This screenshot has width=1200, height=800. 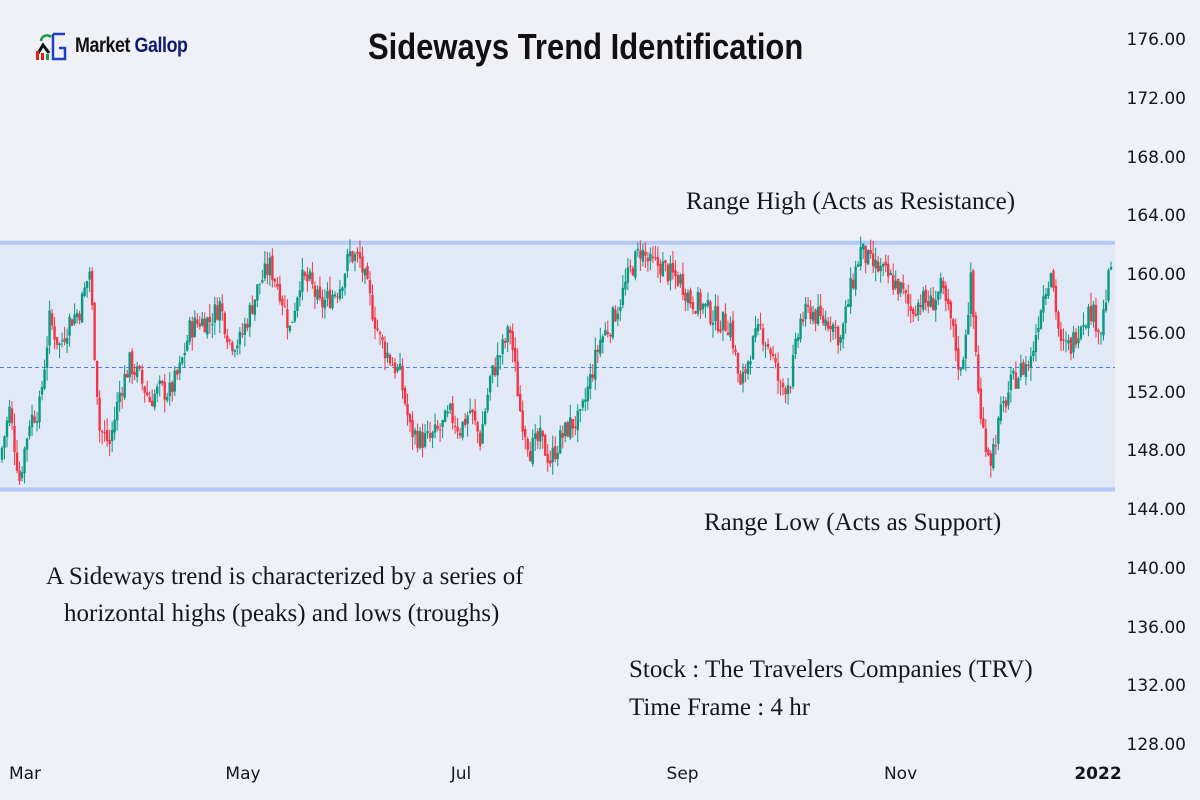 I want to click on range-low-label: Range Low (Acts as Support), so click(x=853, y=522).